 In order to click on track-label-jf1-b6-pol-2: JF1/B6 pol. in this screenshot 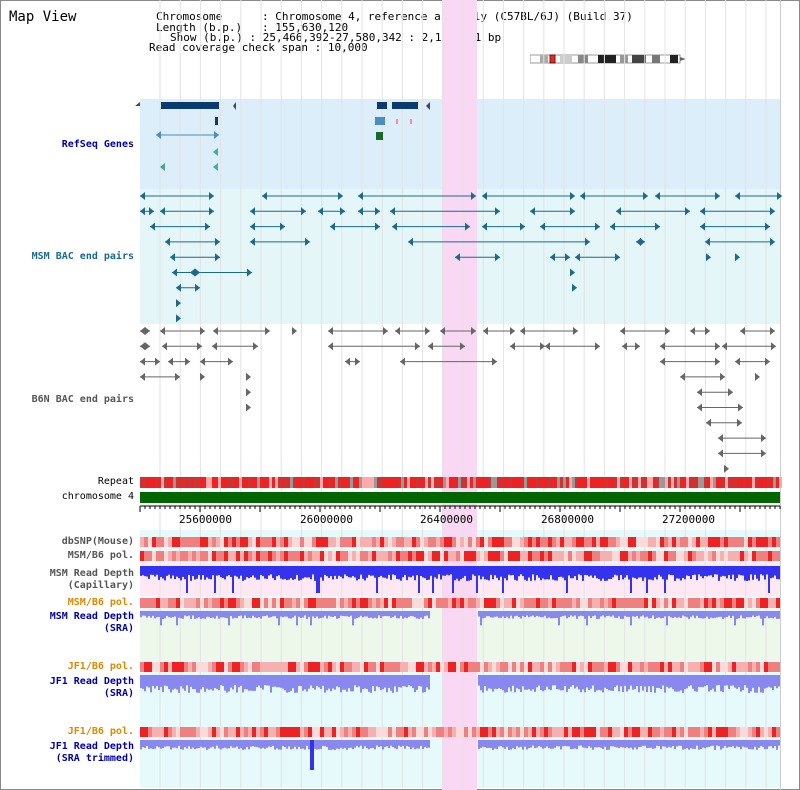, I will do `click(100, 731)`.